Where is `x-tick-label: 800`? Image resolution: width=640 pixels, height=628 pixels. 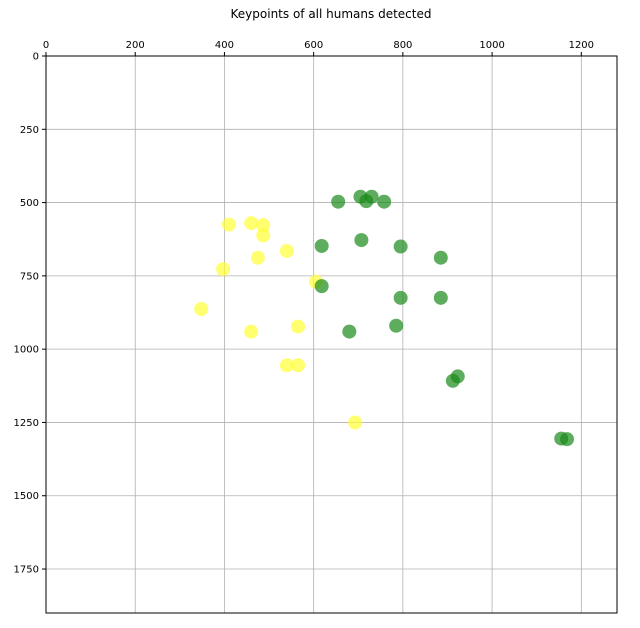 x-tick-label: 800 is located at coordinates (402, 45).